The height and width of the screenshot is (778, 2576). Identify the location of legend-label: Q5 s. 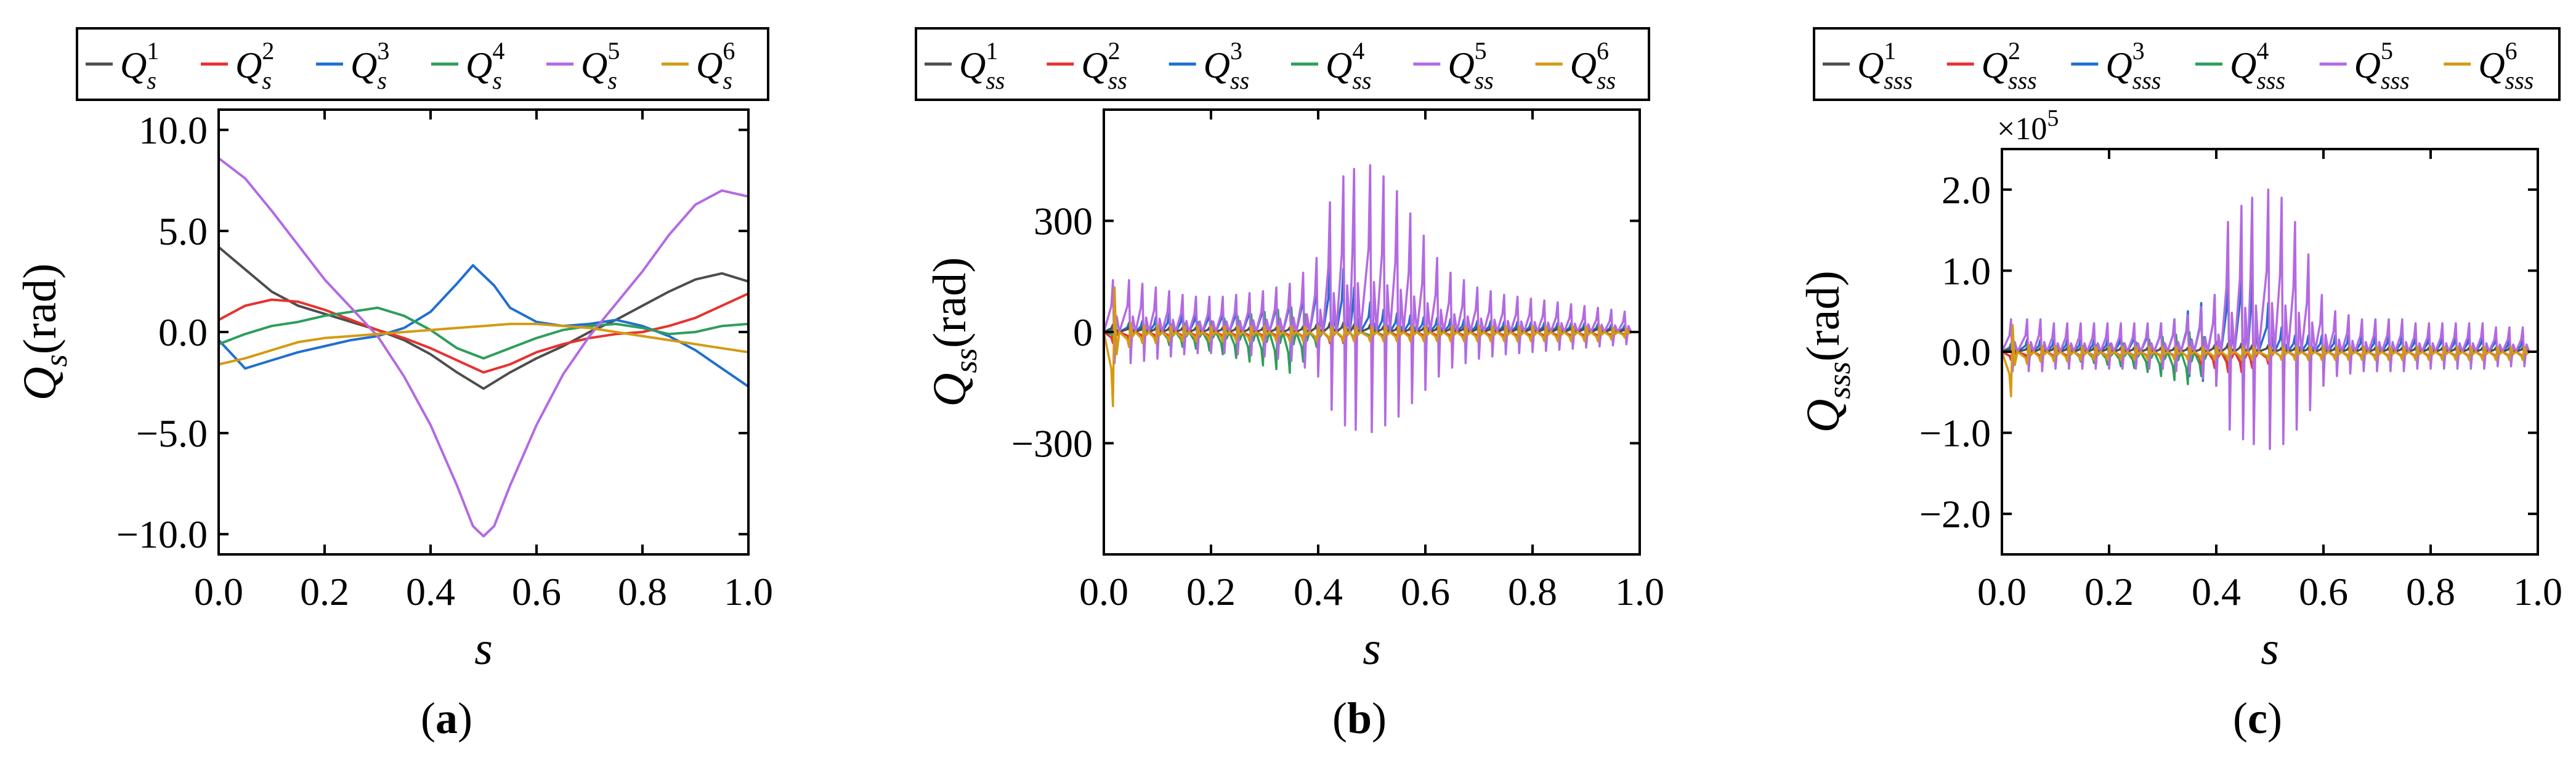
(600, 65).